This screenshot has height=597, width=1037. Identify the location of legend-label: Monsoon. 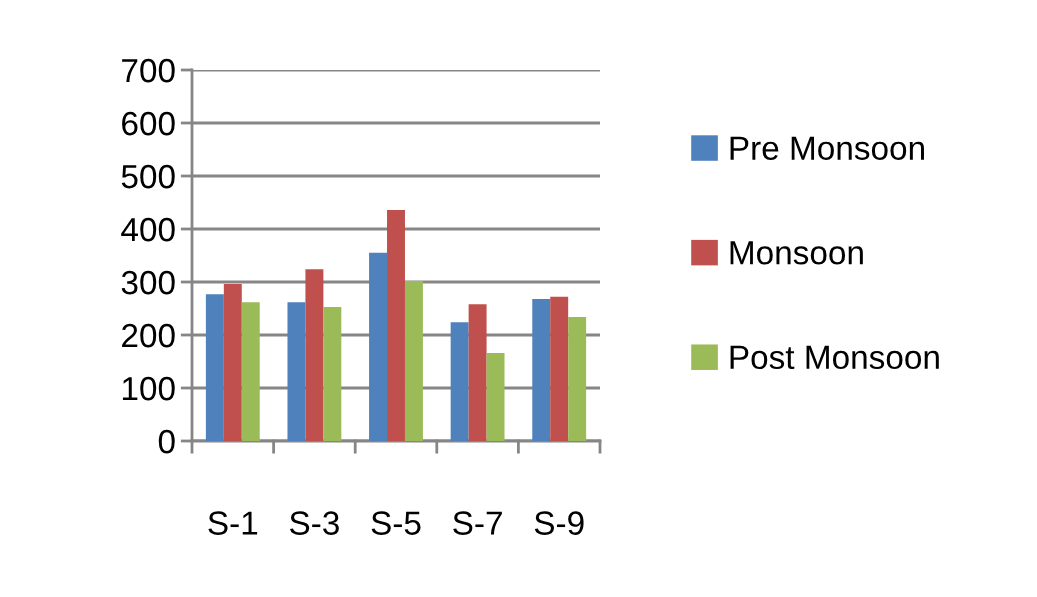
(796, 253).